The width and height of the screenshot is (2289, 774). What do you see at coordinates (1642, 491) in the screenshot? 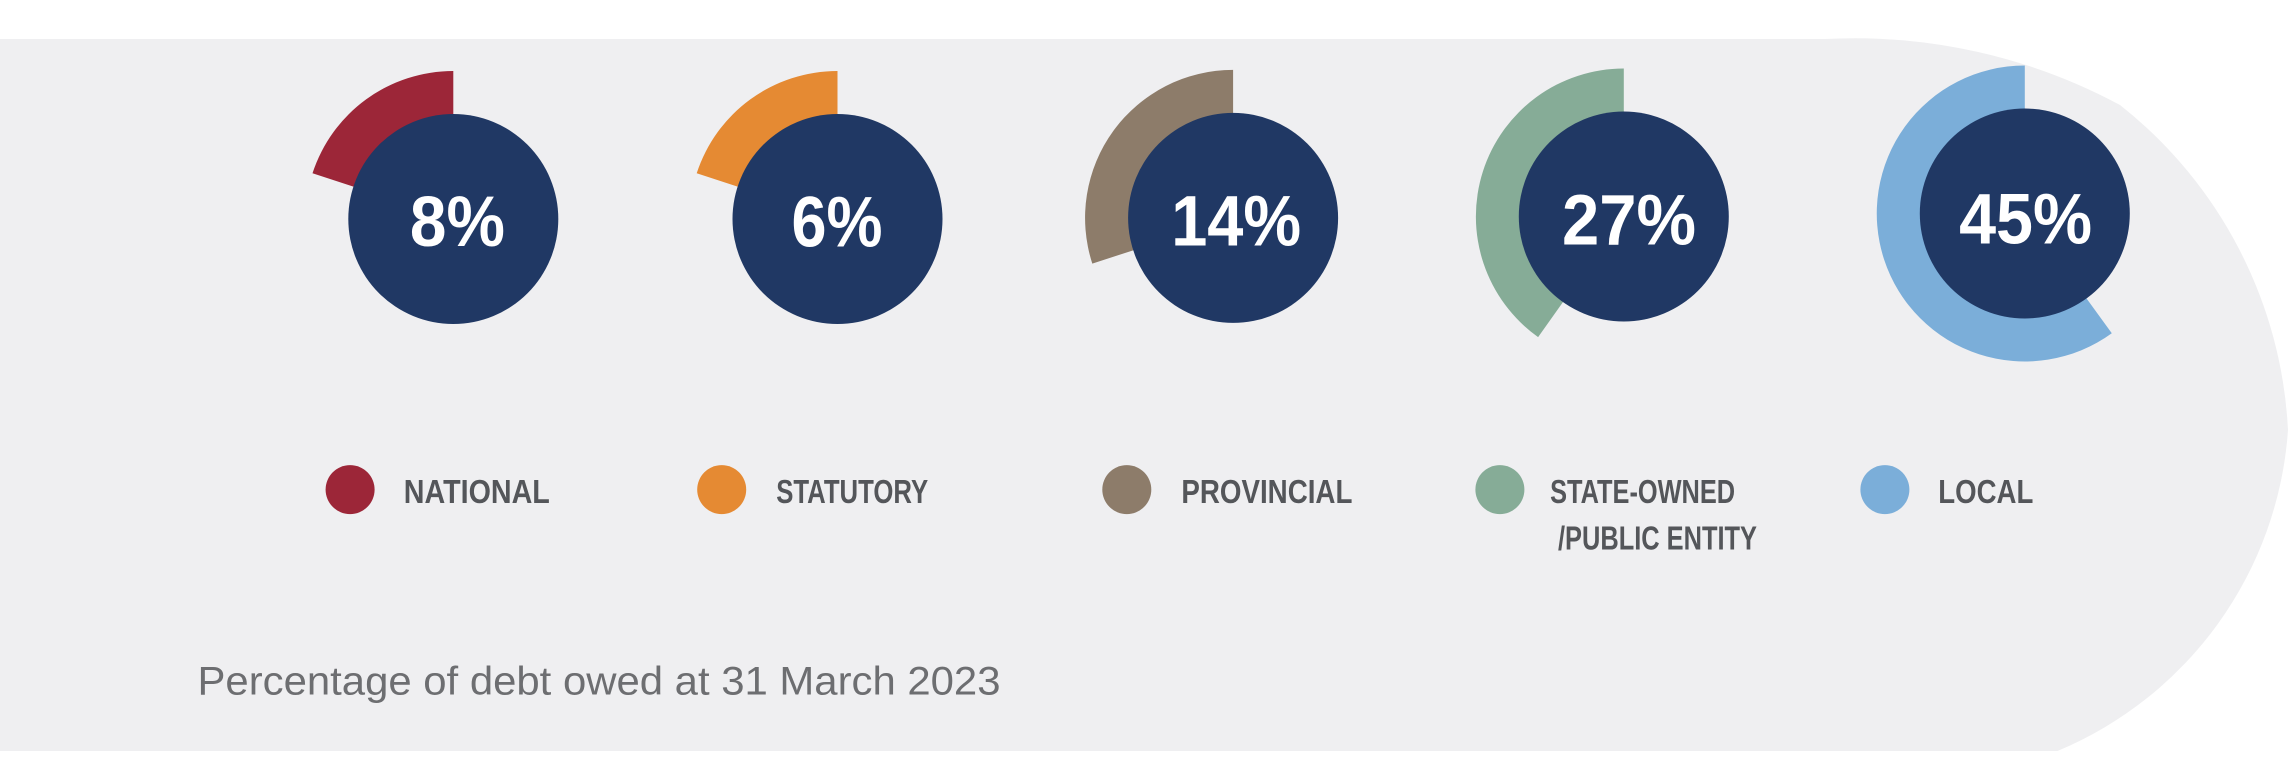
I see `svg-text: STATE-OWNED` at bounding box center [1642, 491].